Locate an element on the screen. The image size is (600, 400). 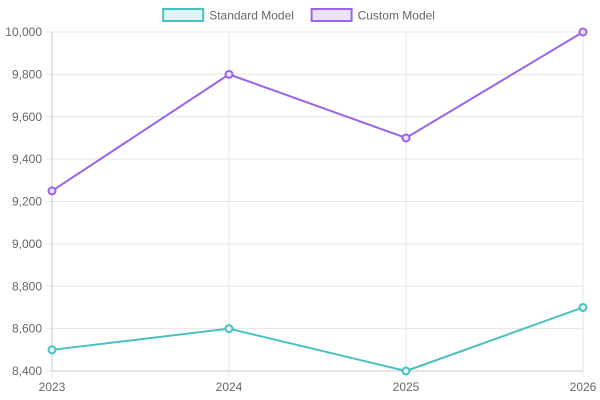
x-tick-label: 2026 is located at coordinates (583, 387).